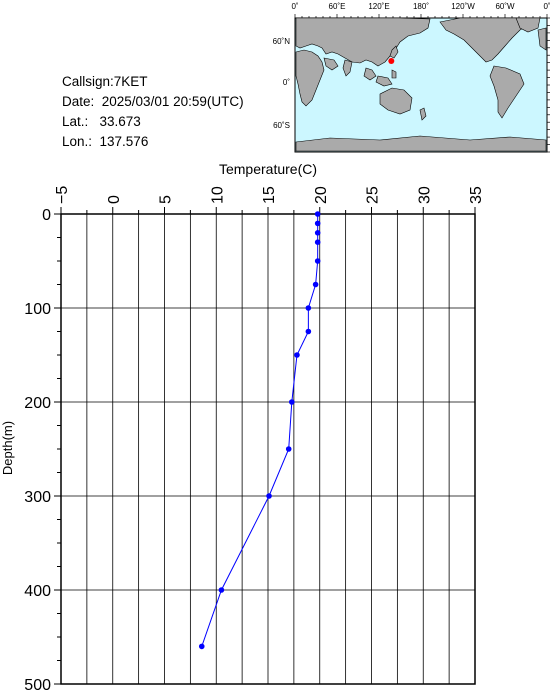 Image resolution: width=553 pixels, height=690 pixels. What do you see at coordinates (153, 101) in the screenshot?
I see `date-text: Date: 2025/03/01 20:59(UTC)` at bounding box center [153, 101].